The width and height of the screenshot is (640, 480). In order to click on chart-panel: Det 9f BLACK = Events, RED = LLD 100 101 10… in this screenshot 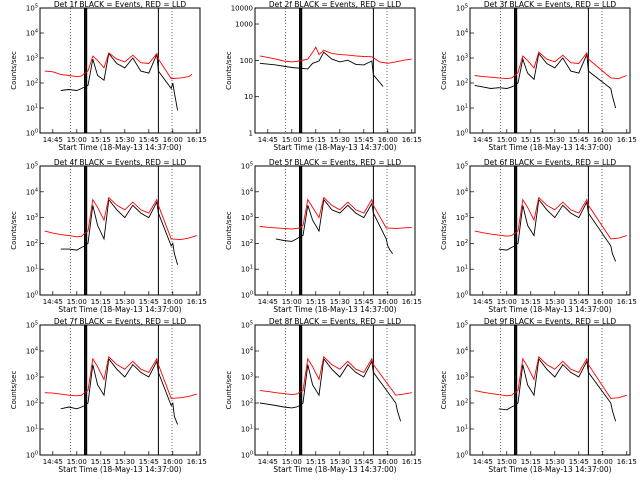, I will do `click(538, 395)`.